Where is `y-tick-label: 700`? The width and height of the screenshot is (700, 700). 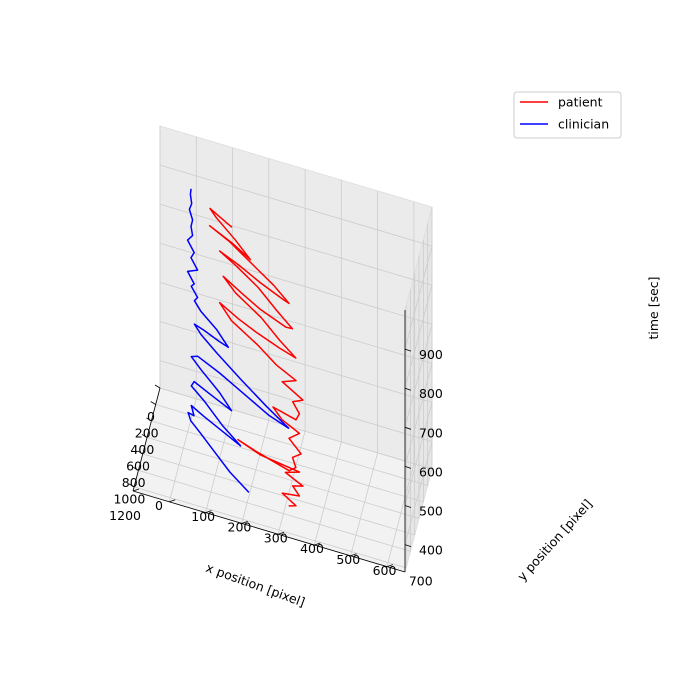
y-tick-label: 700 is located at coordinates (421, 581).